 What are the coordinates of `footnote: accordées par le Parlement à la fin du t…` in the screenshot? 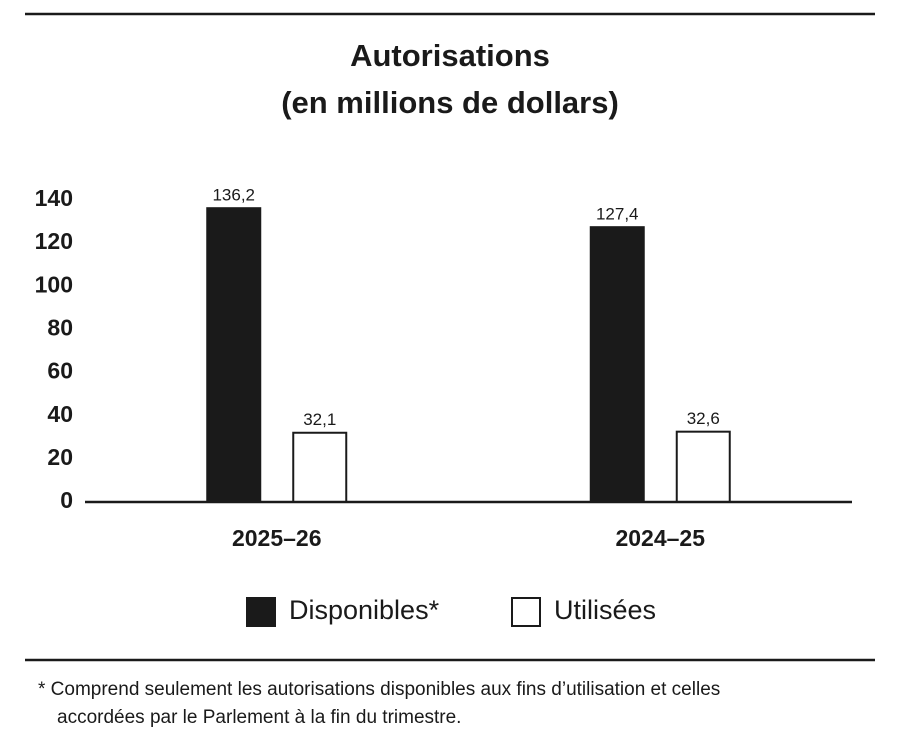 It's located at (259, 717).